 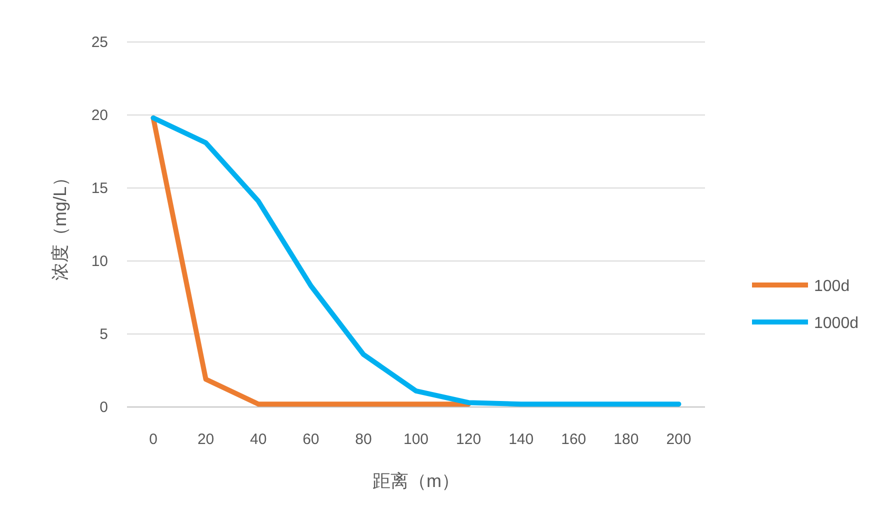 What do you see at coordinates (573, 439) in the screenshot?
I see `x-tick-label: 160` at bounding box center [573, 439].